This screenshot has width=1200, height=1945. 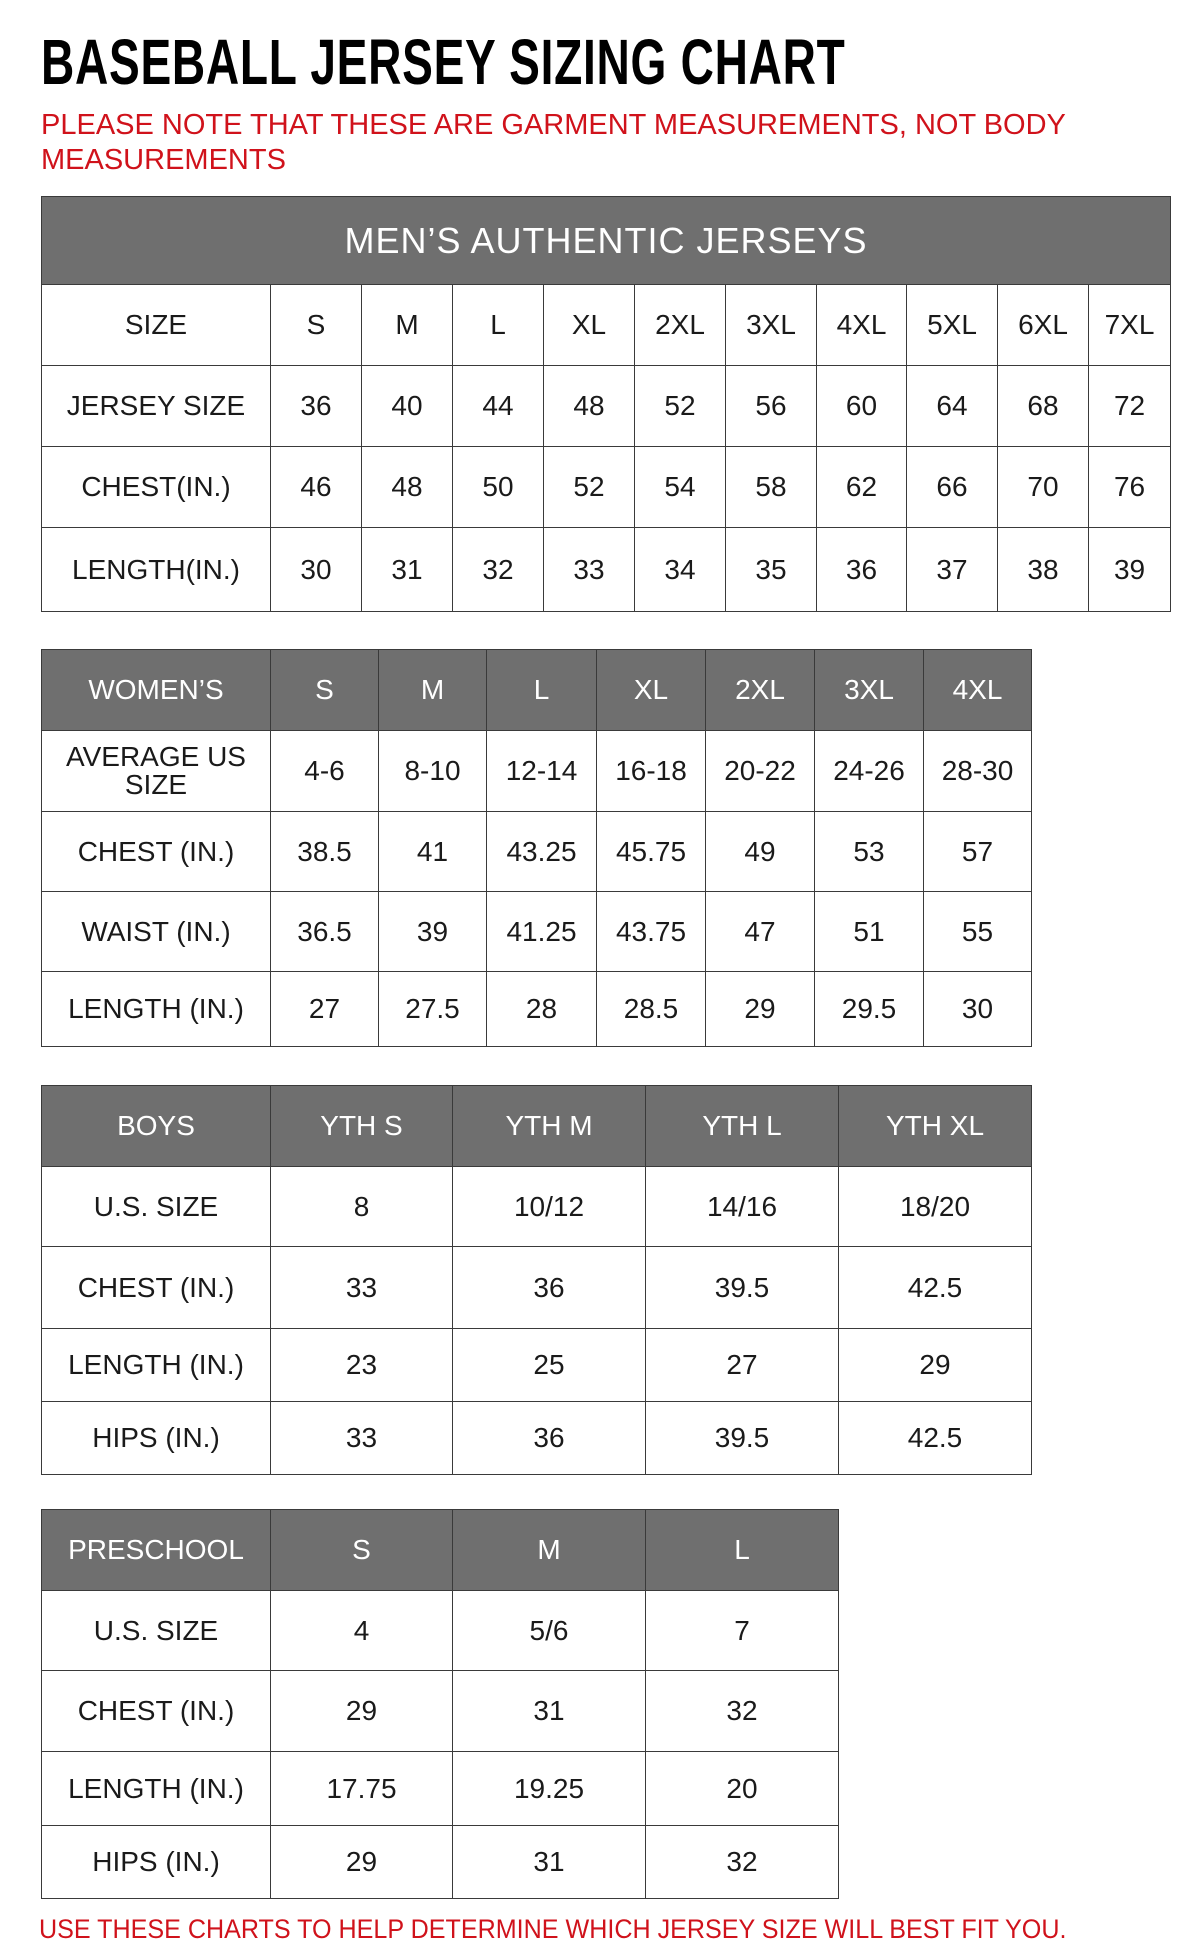 I want to click on table-row: HIPS (IN.) 33 36 39.5 42.5, so click(x=536, y=1438).